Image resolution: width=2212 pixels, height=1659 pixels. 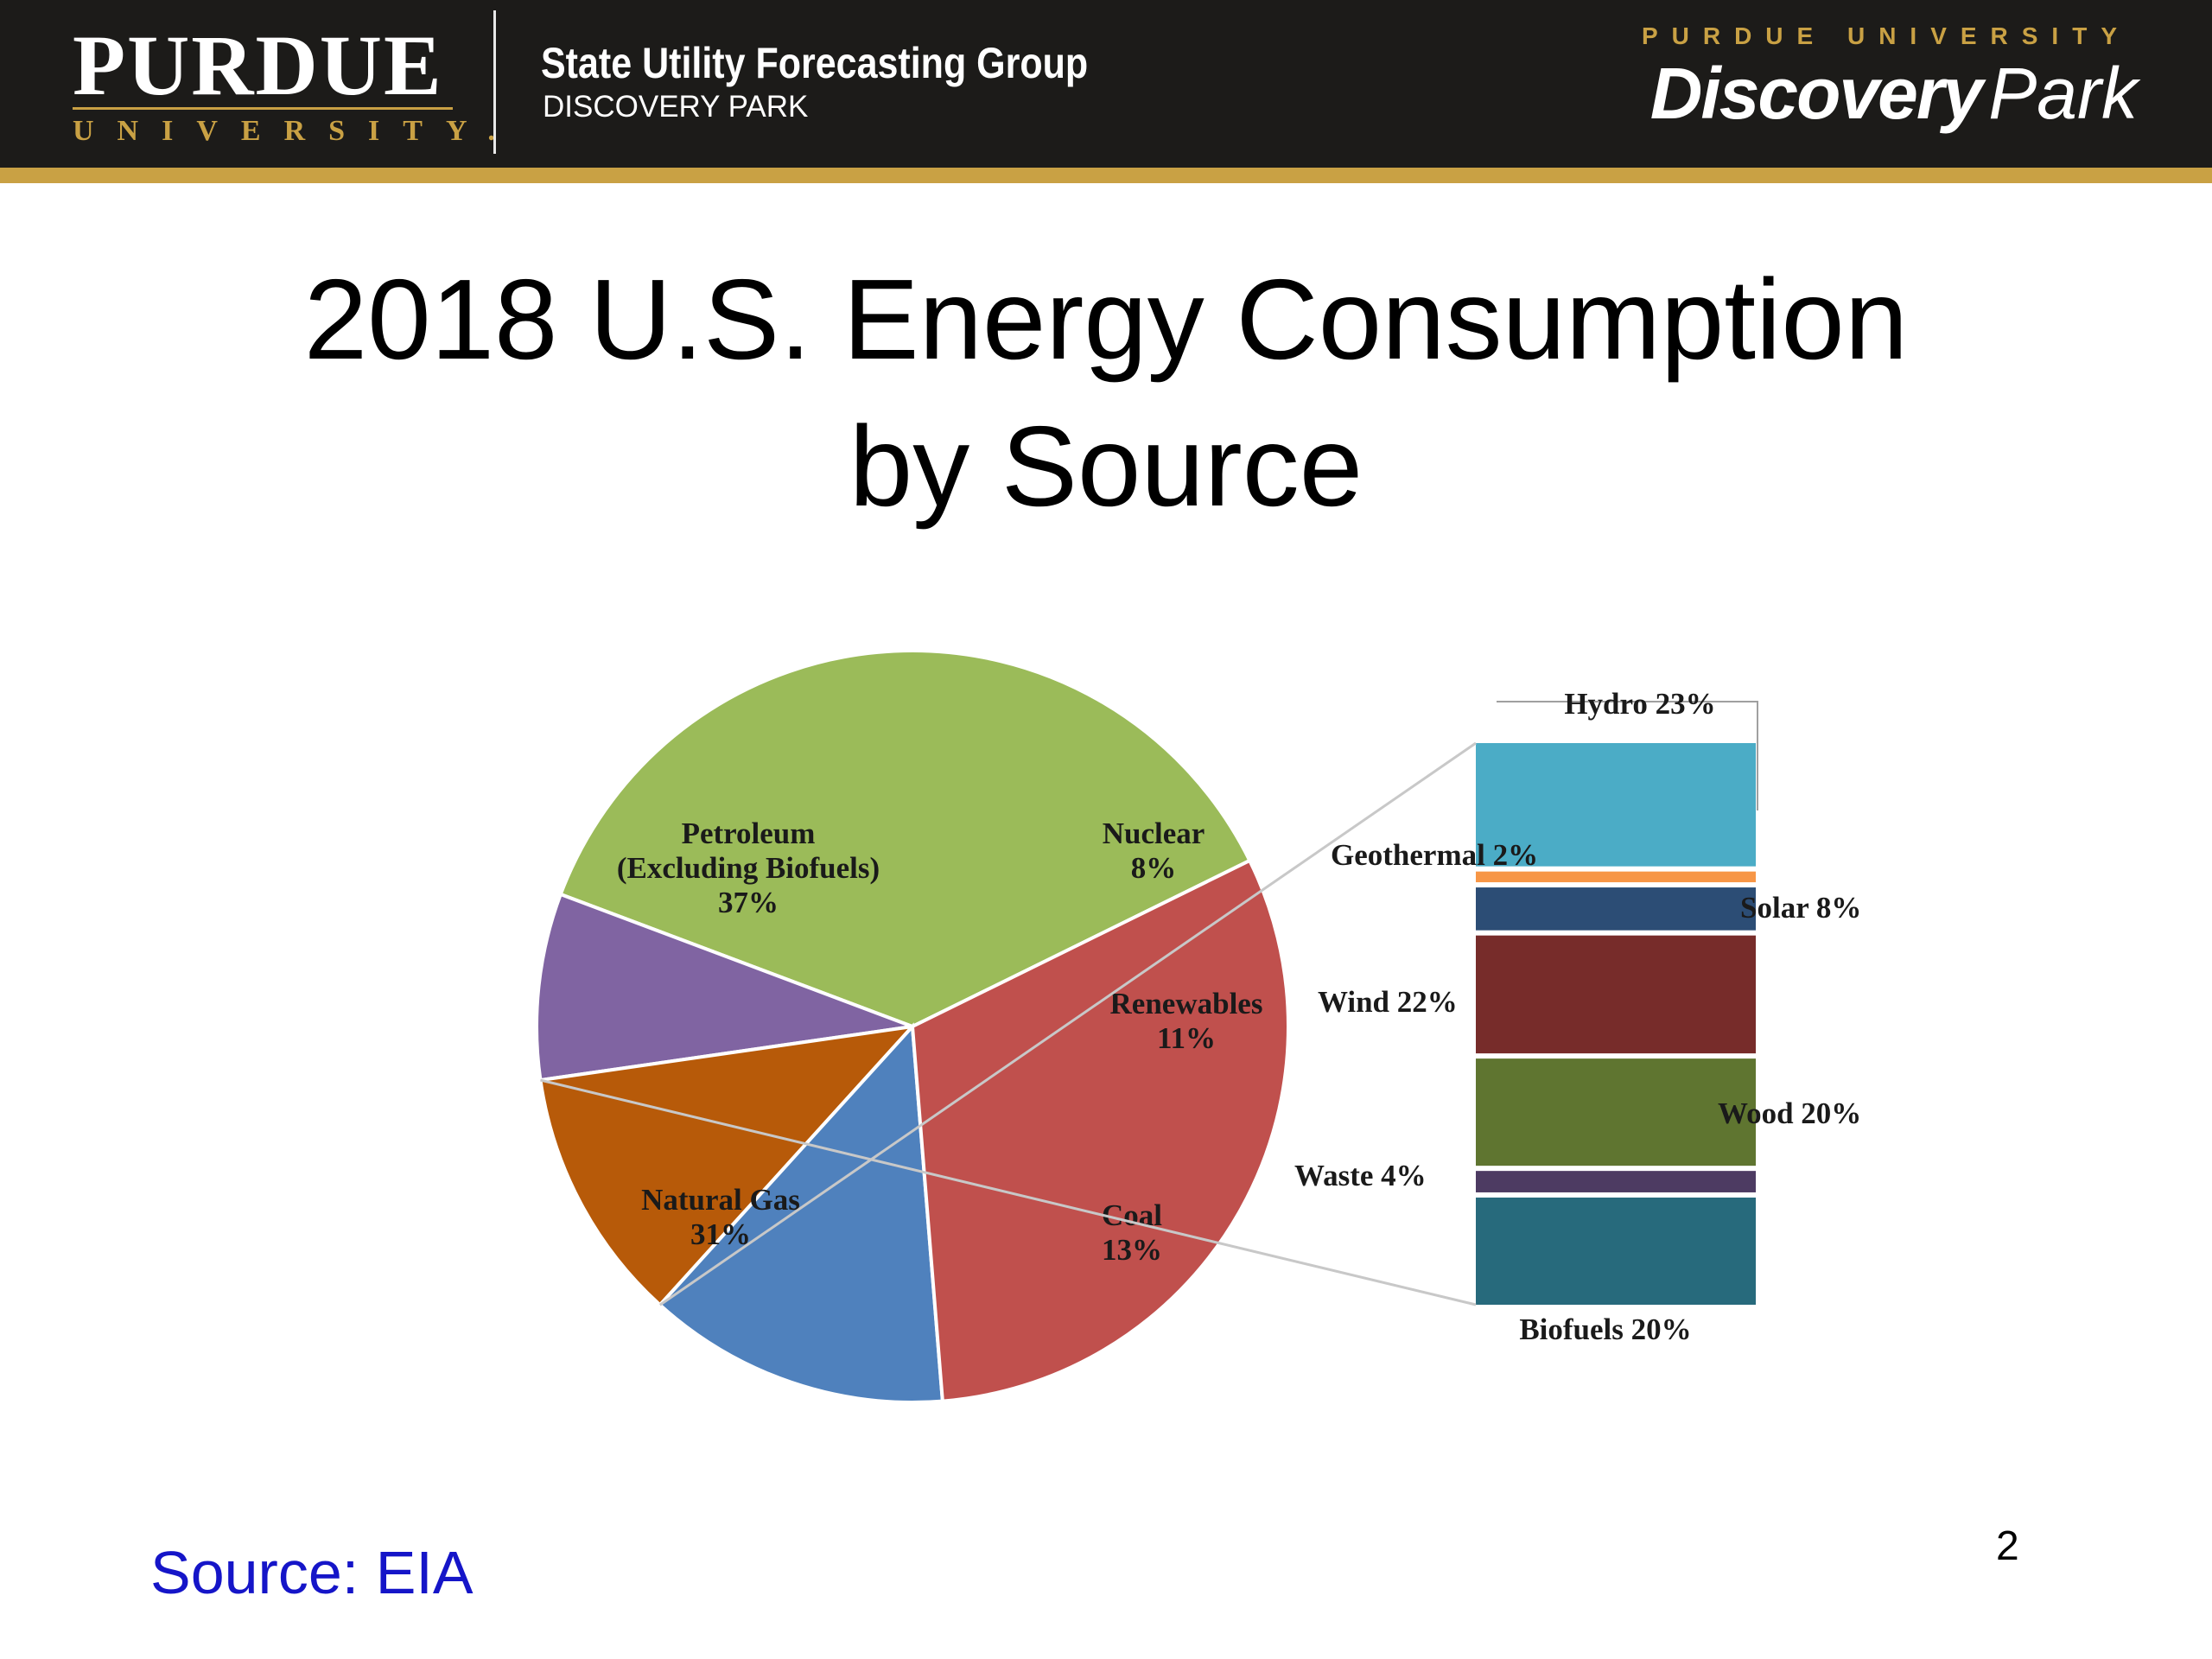 I want to click on header-divider, so click(x=494, y=82).